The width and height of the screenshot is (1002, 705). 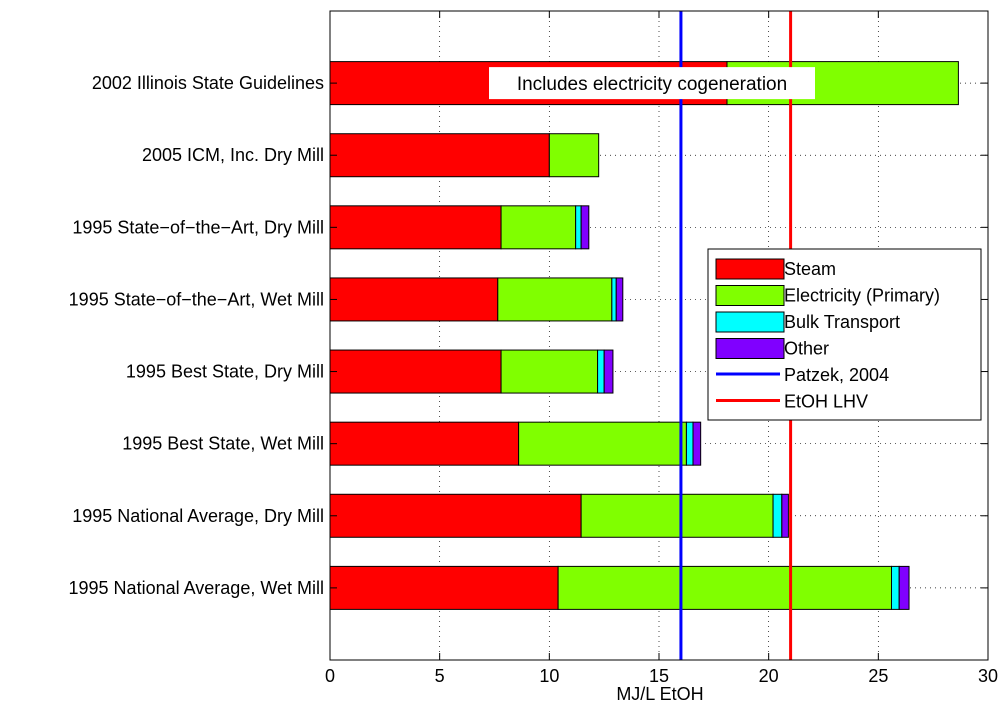 I want to click on y-tick-label: 2005 ICM, Inc. Dry Mill, so click(x=233, y=155).